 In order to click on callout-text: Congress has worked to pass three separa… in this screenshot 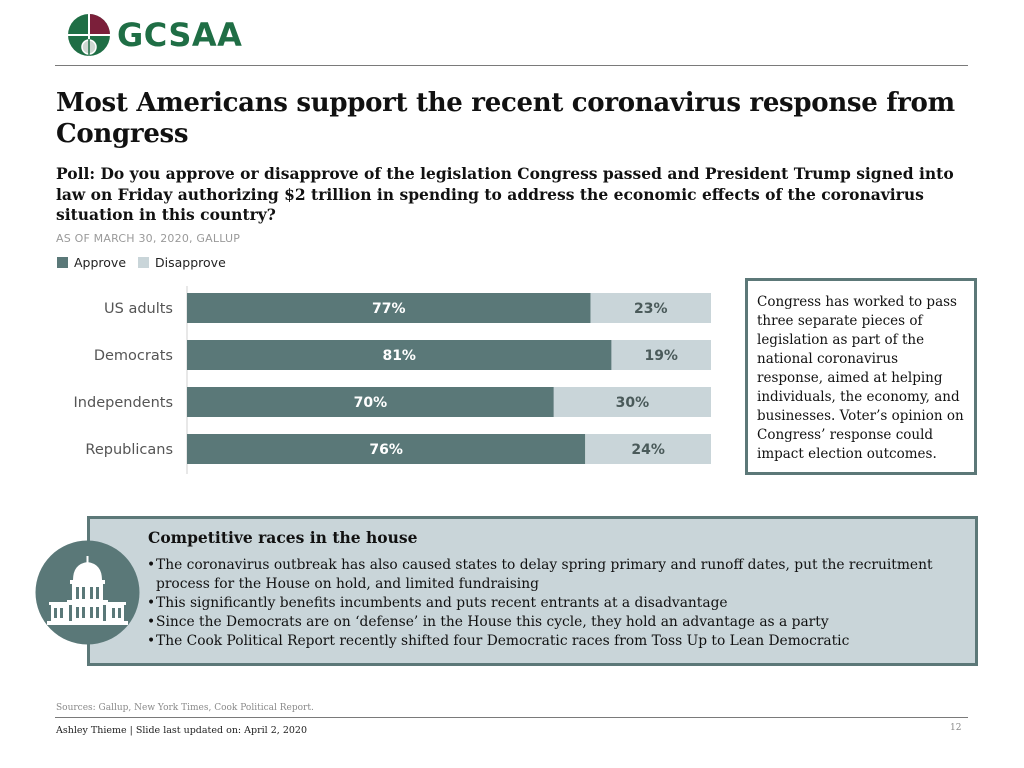, I will do `click(860, 378)`.